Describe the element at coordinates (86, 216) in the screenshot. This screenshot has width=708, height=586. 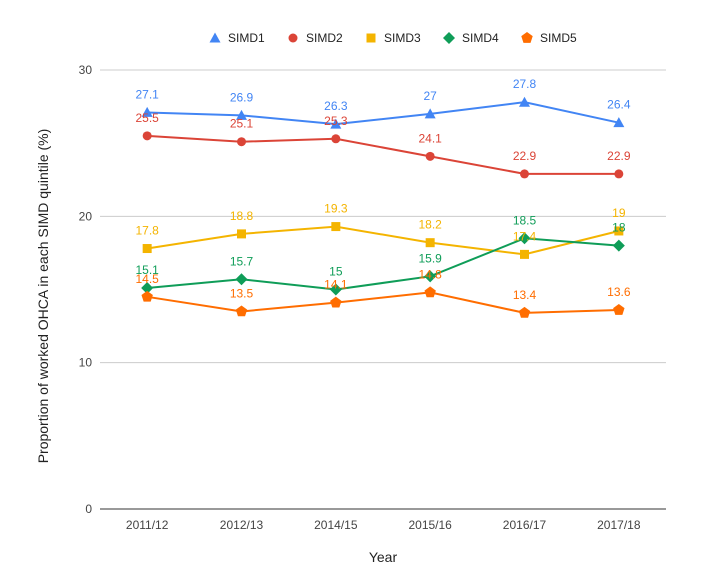
I see `y-tick-label: 20` at that location.